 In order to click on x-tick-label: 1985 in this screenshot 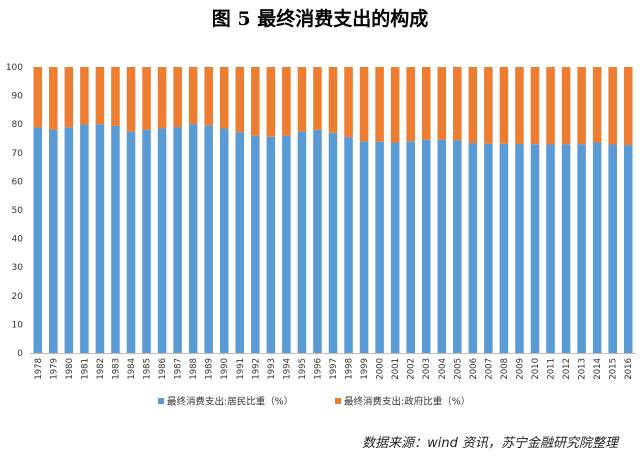, I will do `click(148, 369)`.